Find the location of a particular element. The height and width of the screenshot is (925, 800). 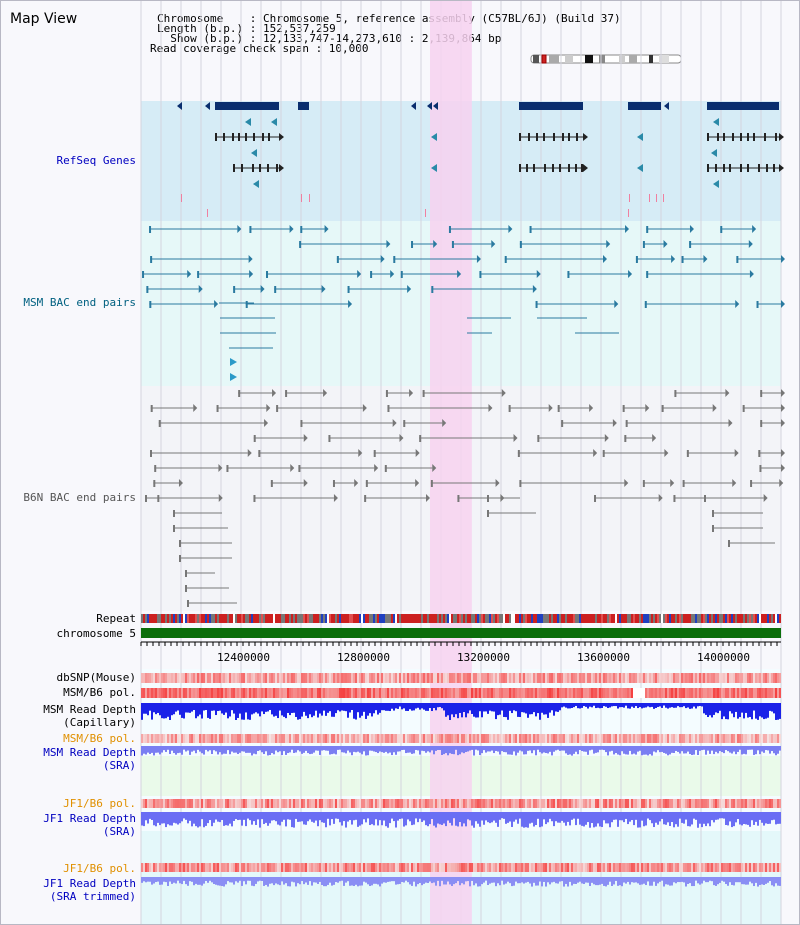

track-label-jf1-depth-trimmed: JF1 Read Depth is located at coordinates (89, 883).